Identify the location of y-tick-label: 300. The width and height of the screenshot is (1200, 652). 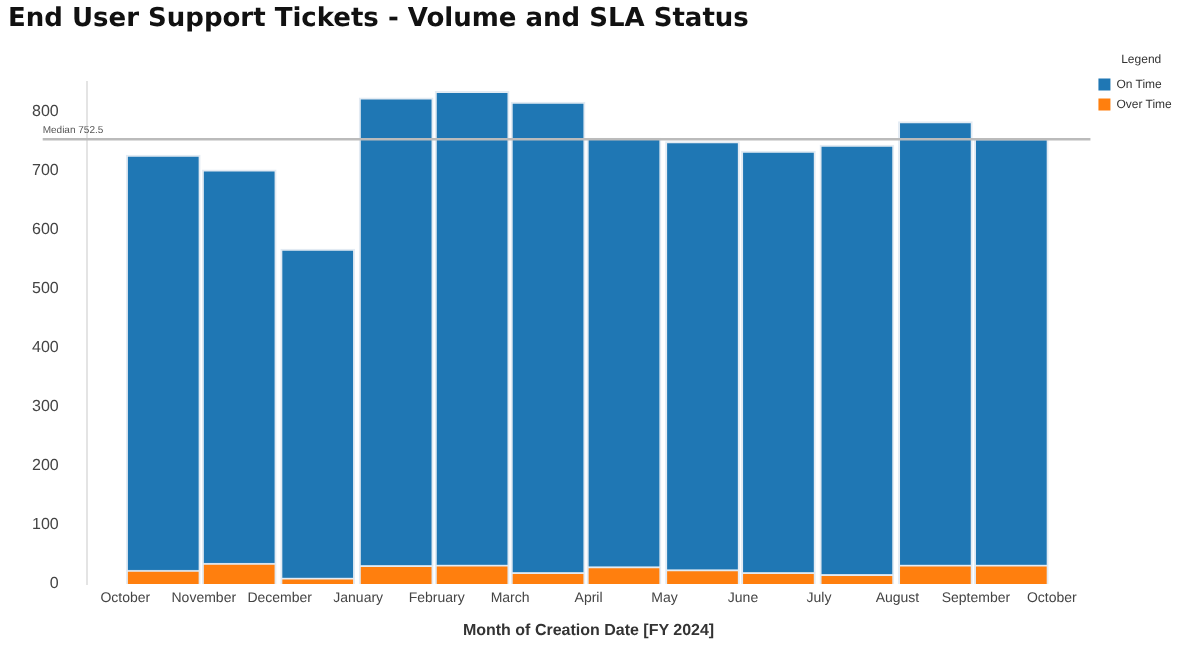
(45, 406).